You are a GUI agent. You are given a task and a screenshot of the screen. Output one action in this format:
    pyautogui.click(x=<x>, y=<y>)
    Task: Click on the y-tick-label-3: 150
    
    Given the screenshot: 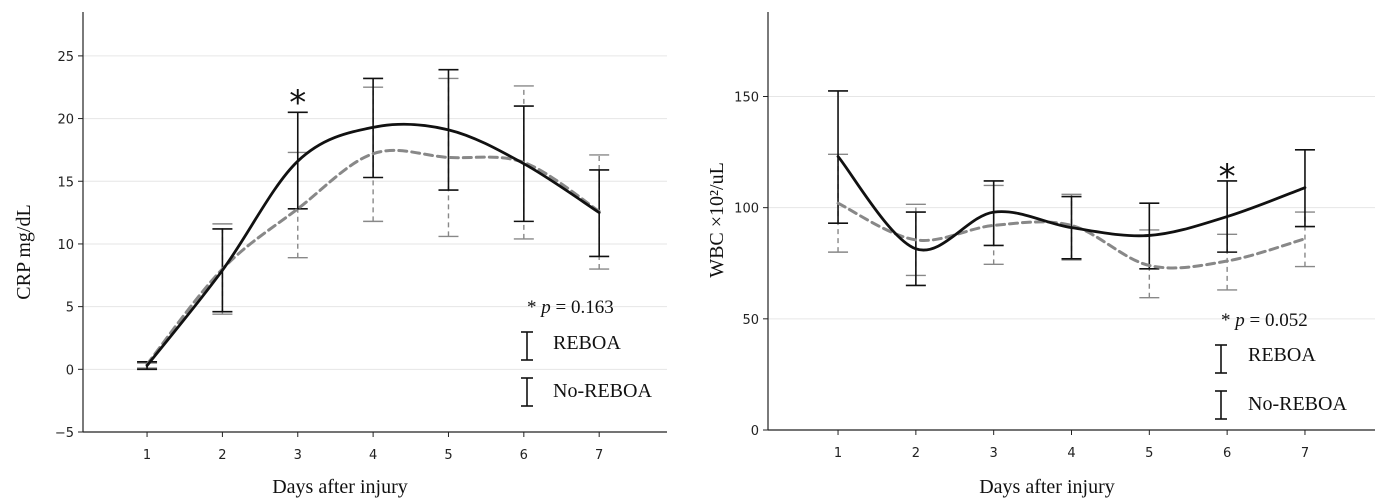 What is the action you would take?
    pyautogui.click(x=746, y=97)
    